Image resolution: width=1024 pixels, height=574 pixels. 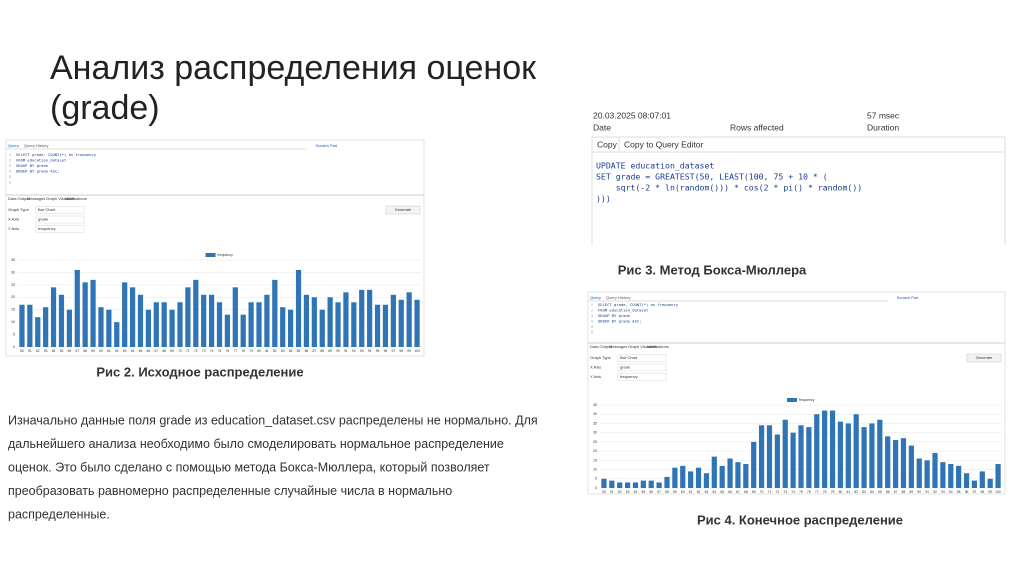 What do you see at coordinates (883, 115) in the screenshot?
I see `duration-value: 57 msec` at bounding box center [883, 115].